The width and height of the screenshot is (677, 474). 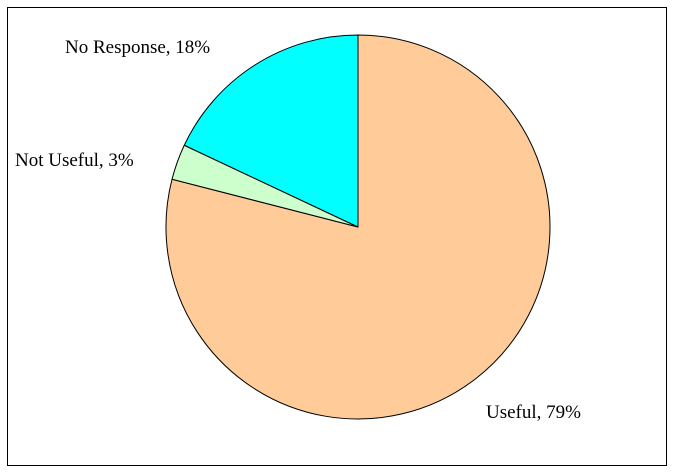 I want to click on slice-label-no-response: No Response, 18%, so click(x=137, y=47).